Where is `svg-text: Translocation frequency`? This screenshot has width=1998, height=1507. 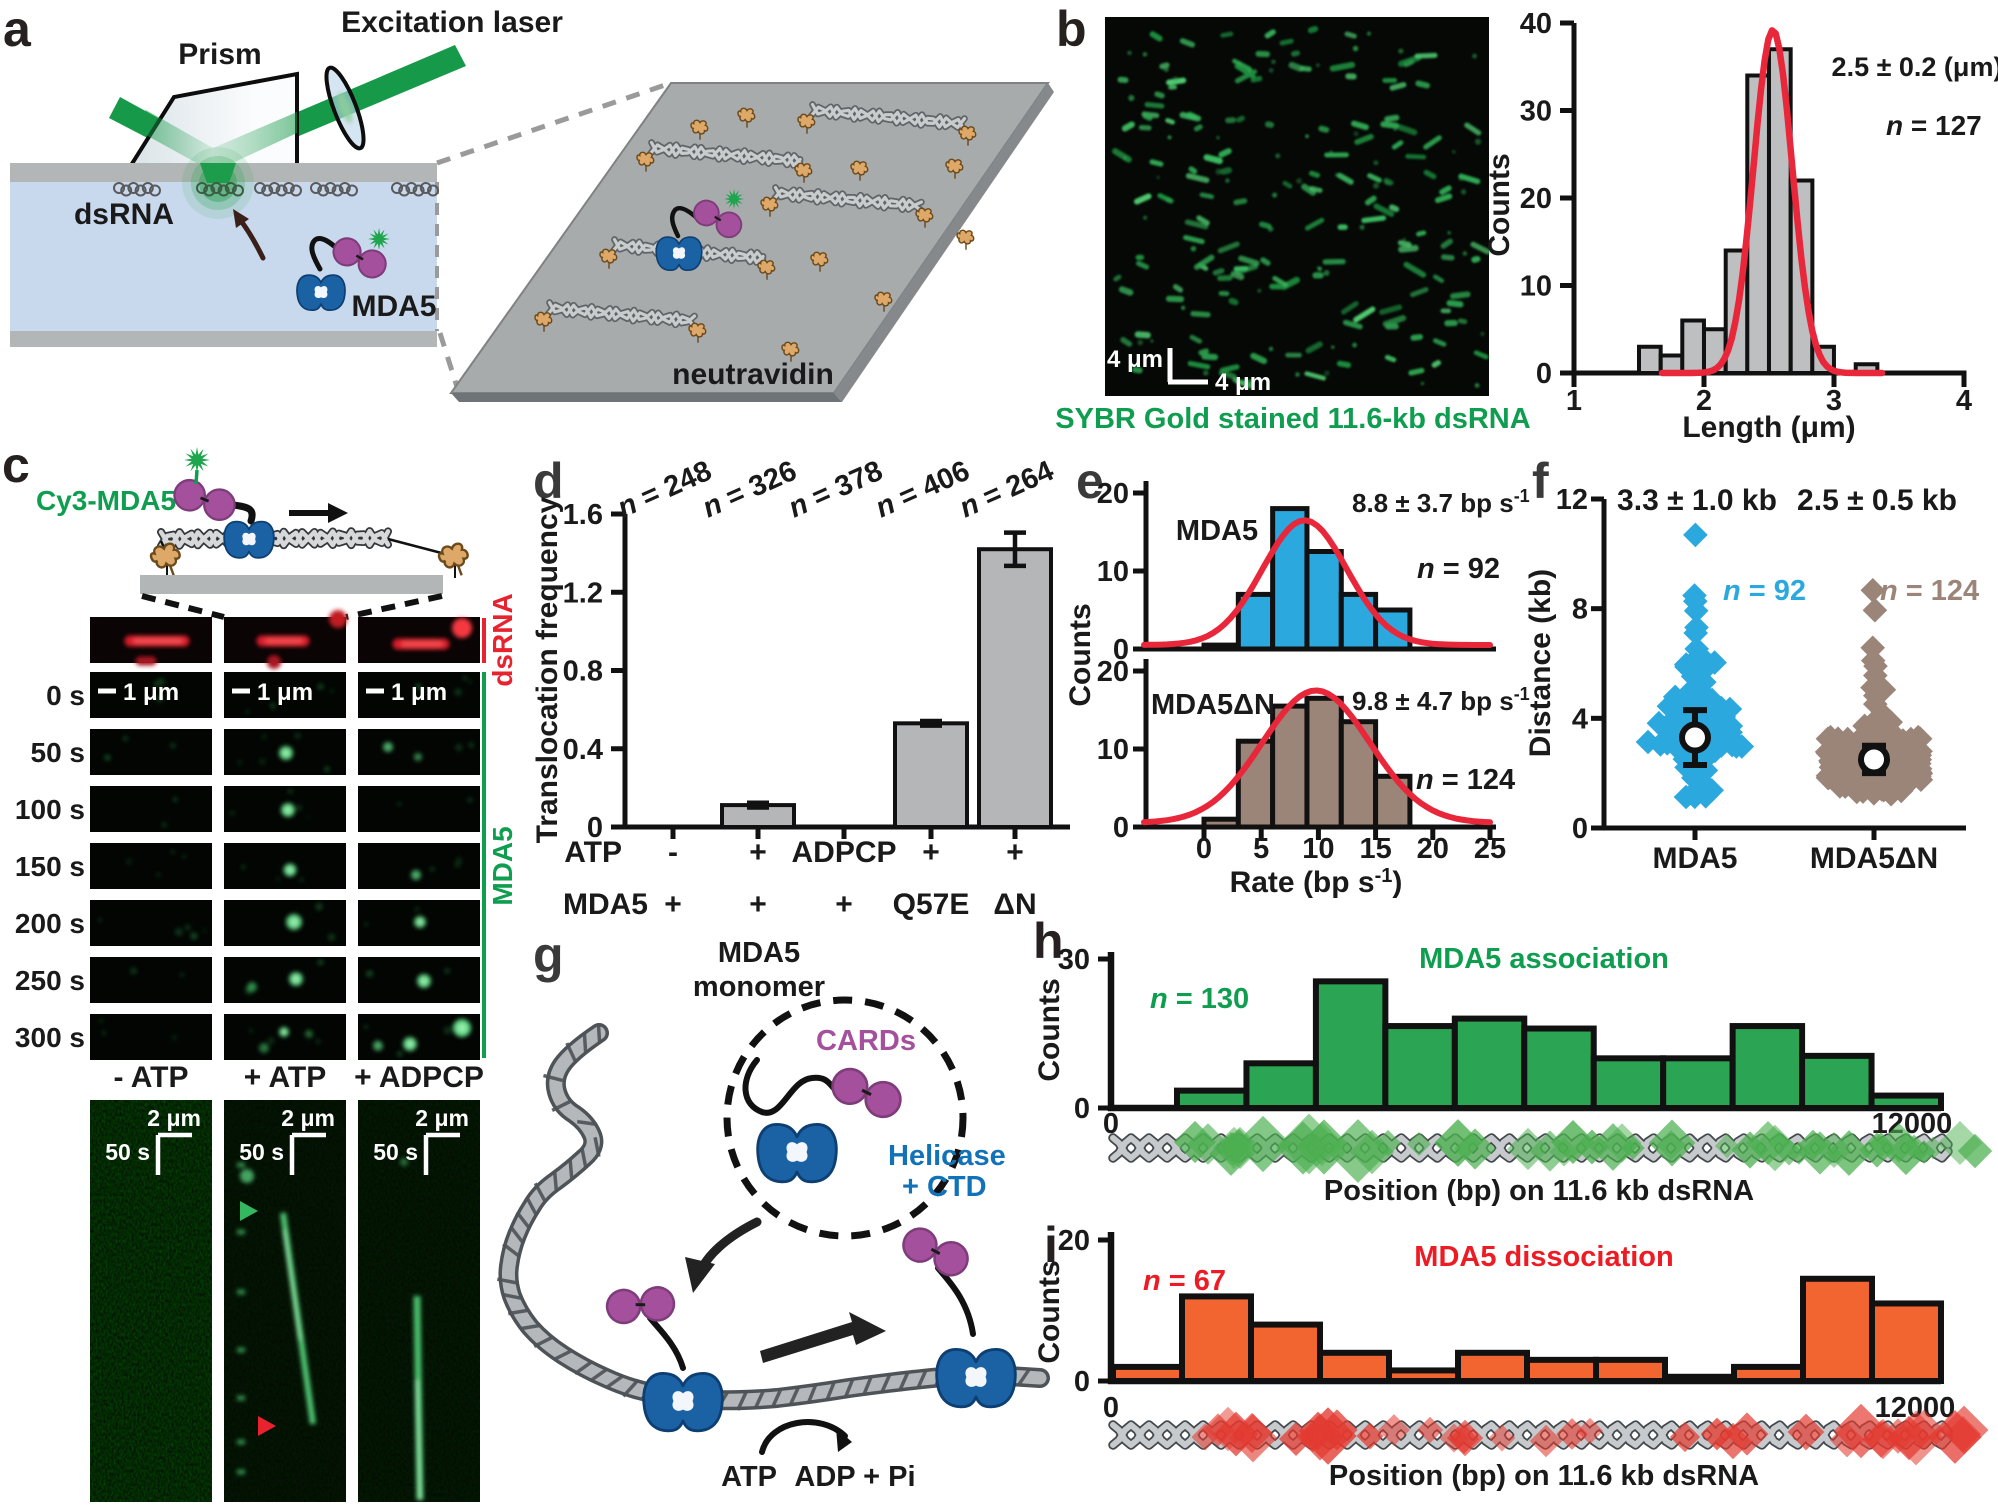 svg-text: Translocation frequency is located at coordinates (547, 669).